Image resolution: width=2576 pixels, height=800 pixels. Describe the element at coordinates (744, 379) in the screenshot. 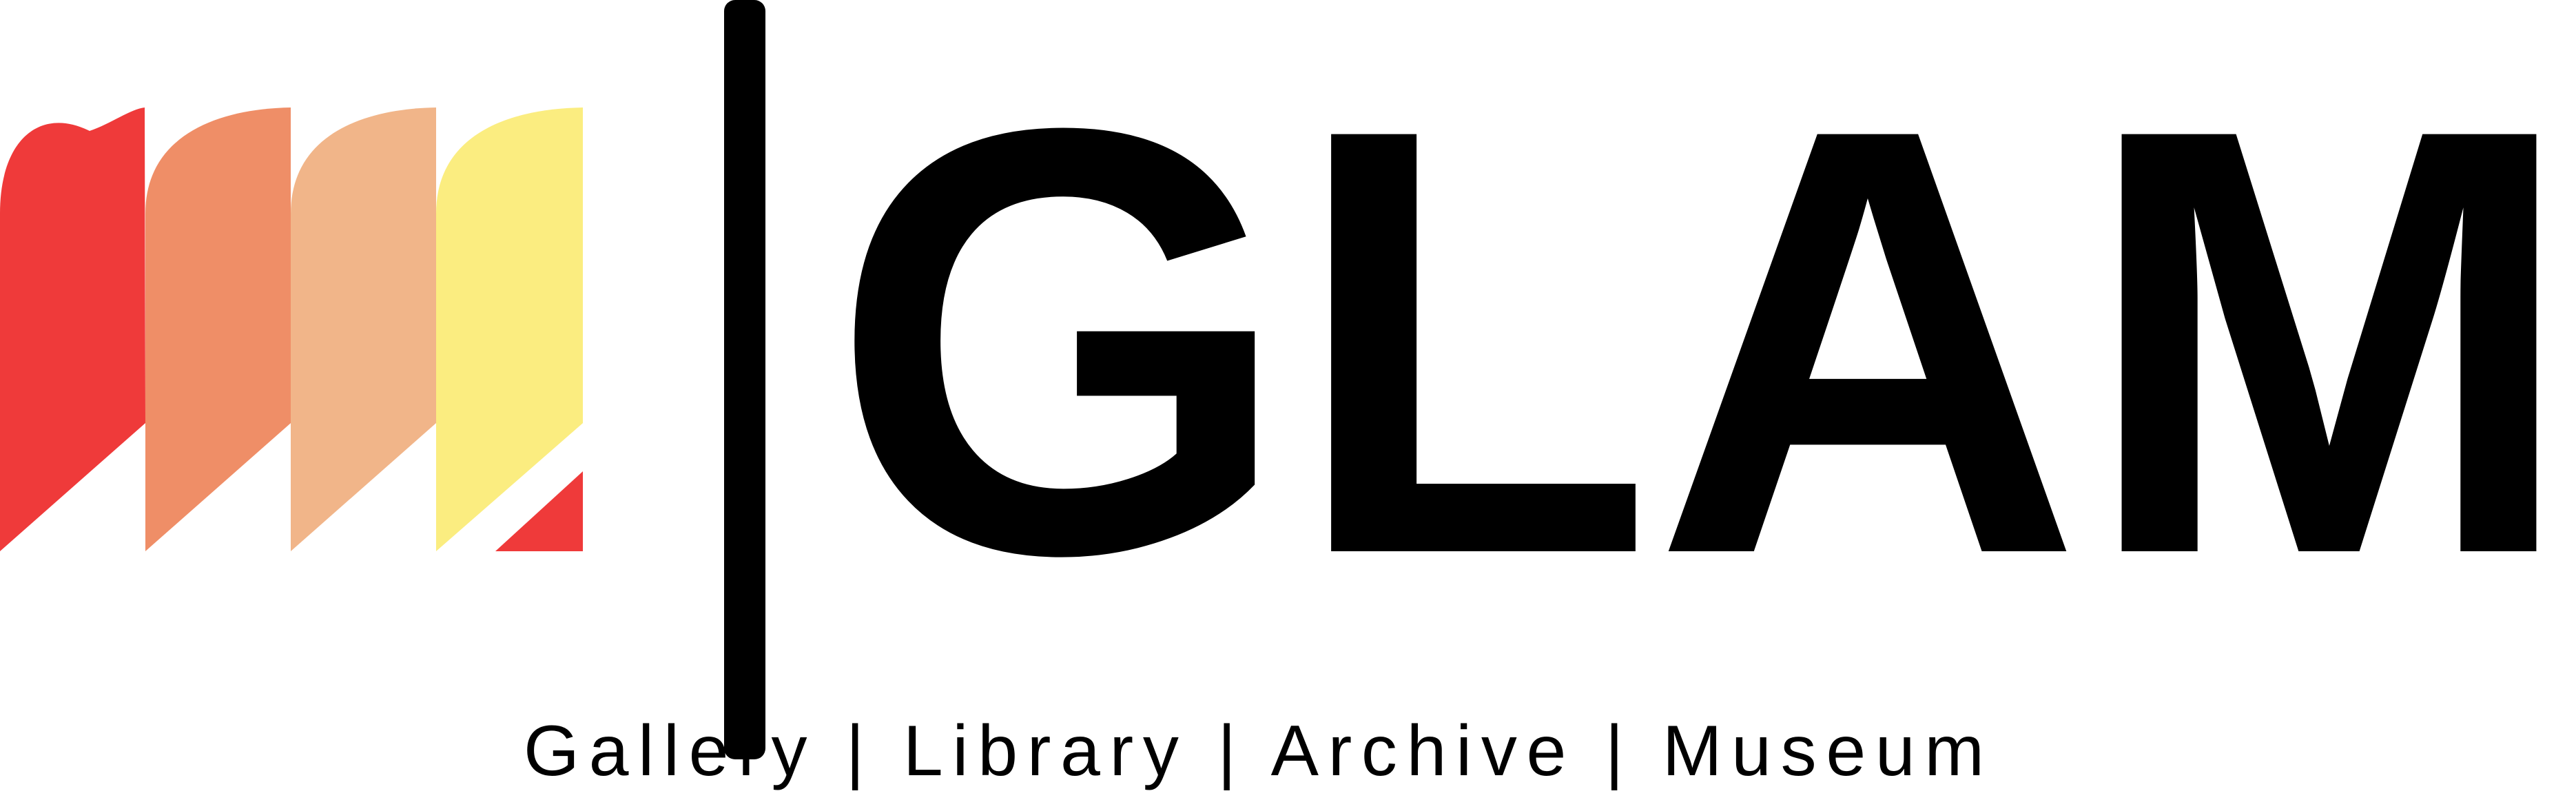

I see `vertical-divider-bar` at that location.